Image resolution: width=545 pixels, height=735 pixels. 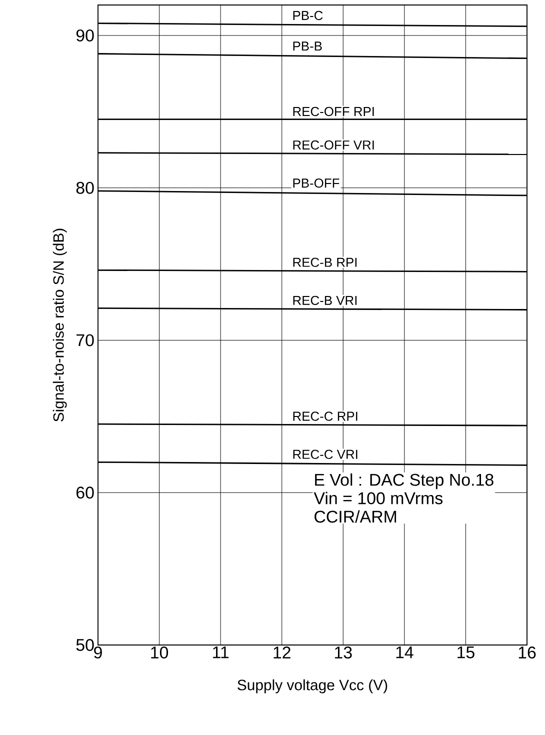 I want to click on x-tick-label: 9, so click(x=98, y=652).